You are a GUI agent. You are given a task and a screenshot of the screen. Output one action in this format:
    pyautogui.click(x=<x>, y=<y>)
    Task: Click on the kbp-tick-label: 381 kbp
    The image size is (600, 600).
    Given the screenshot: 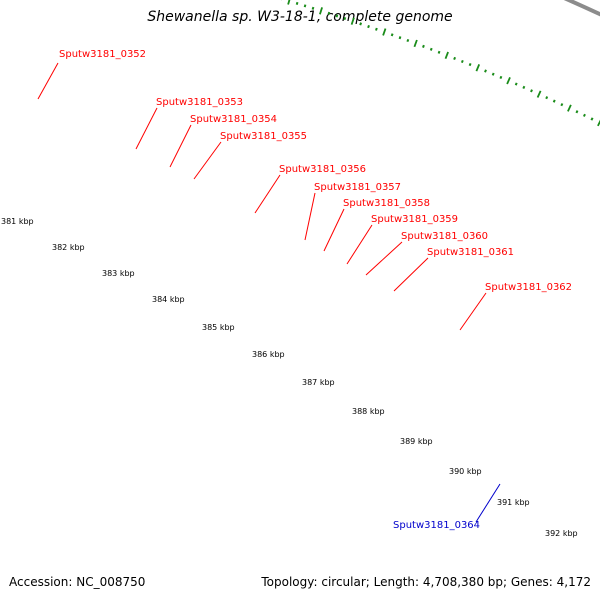 What is the action you would take?
    pyautogui.click(x=17, y=221)
    